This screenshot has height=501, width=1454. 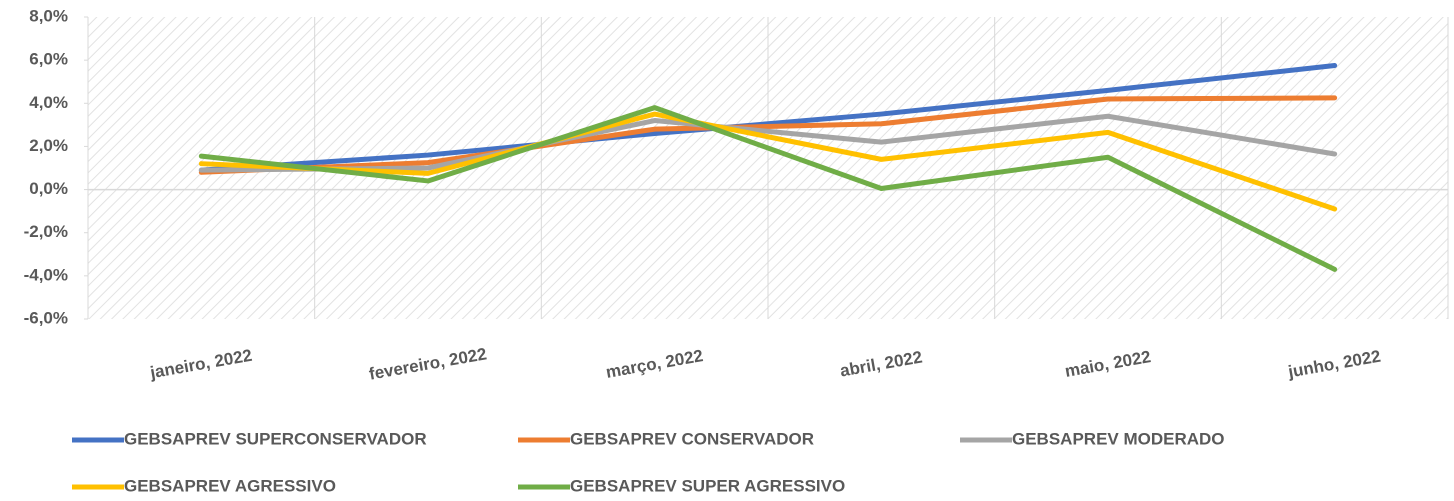 I want to click on y-tick-label: 8,0%, so click(x=48, y=15).